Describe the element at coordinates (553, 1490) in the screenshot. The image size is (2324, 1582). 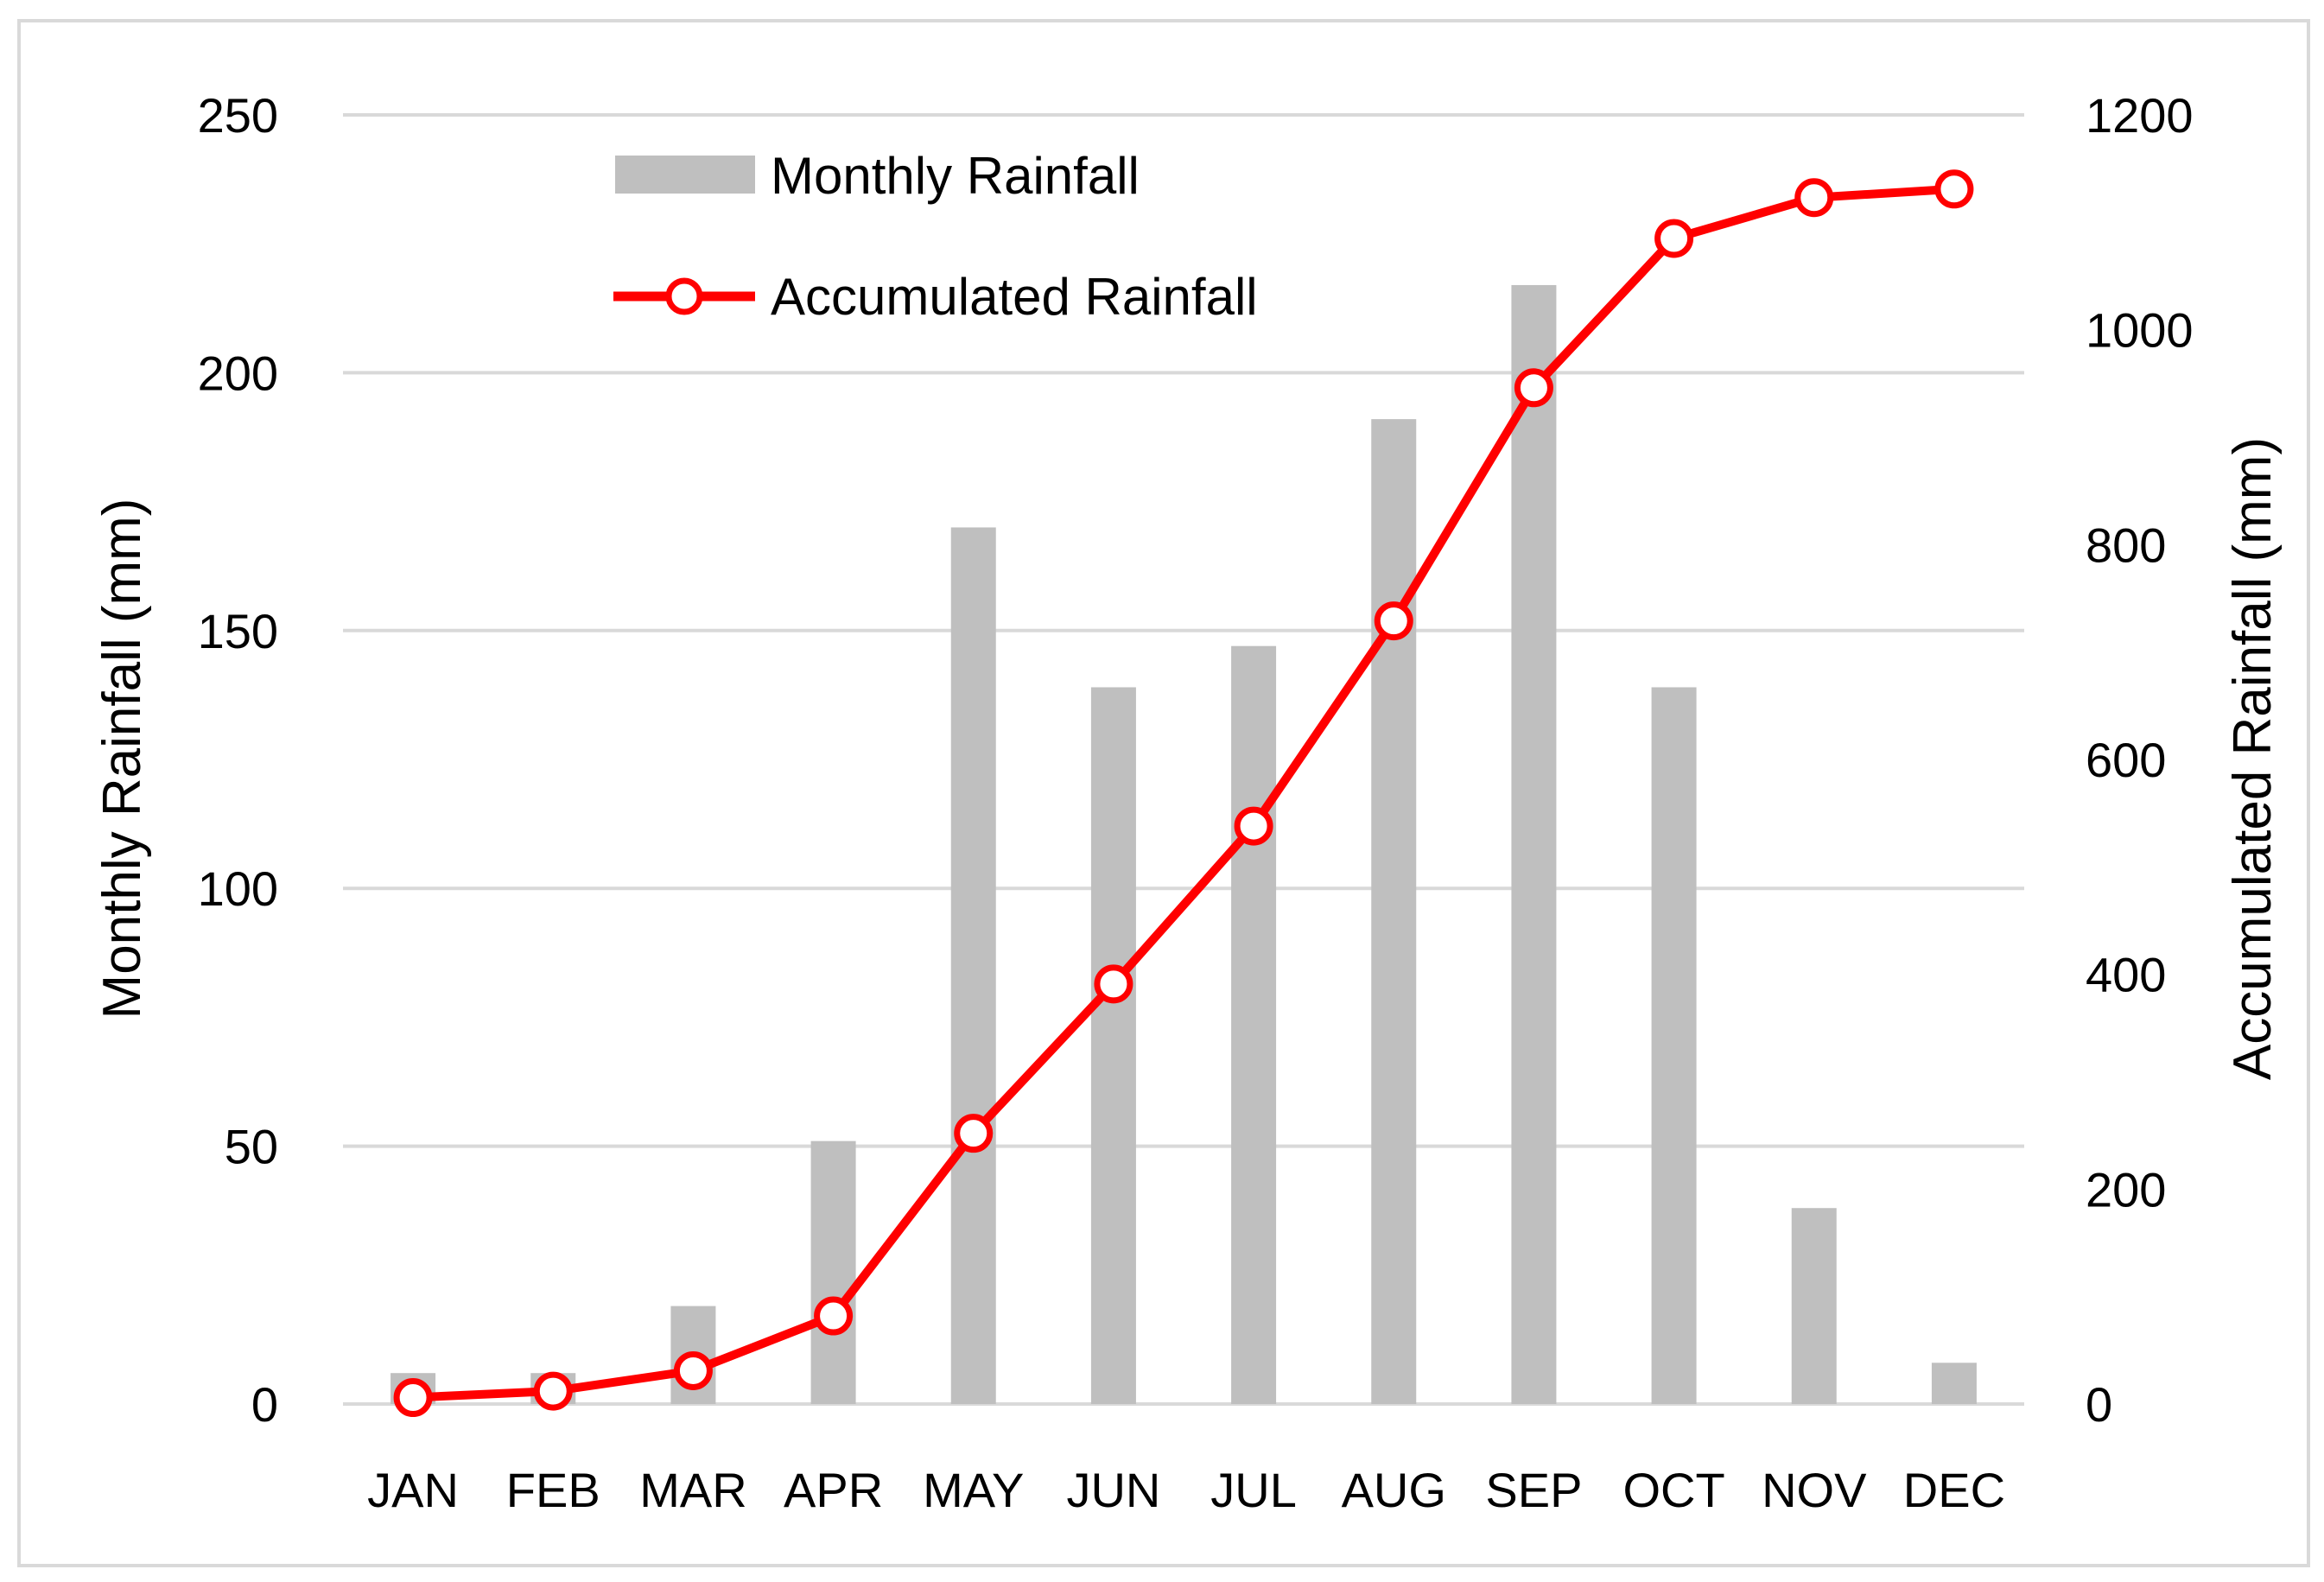
I see `x-tick-label: FEB` at that location.